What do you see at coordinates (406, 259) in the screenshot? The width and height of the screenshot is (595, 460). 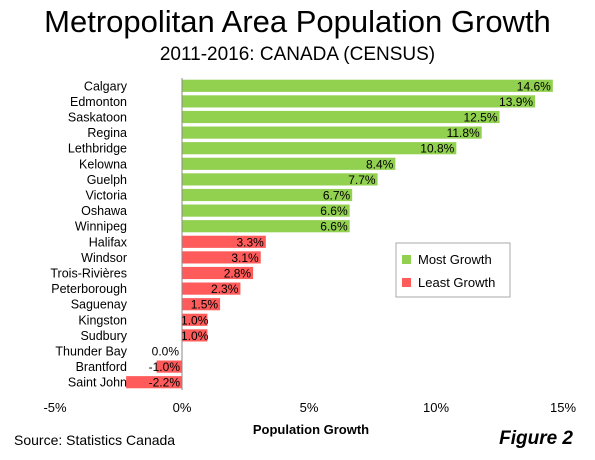 I see `legend-swatch-most` at bounding box center [406, 259].